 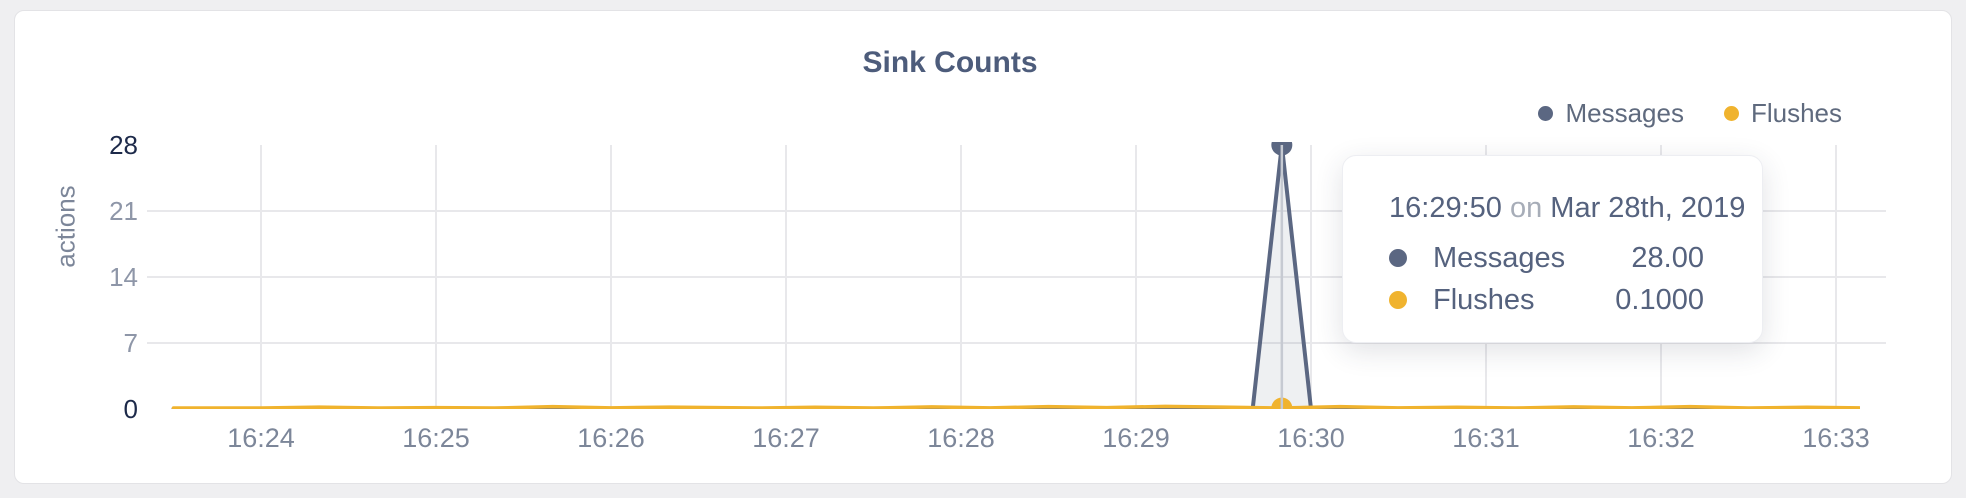 I want to click on legend-label: Messages, so click(x=1624, y=113).